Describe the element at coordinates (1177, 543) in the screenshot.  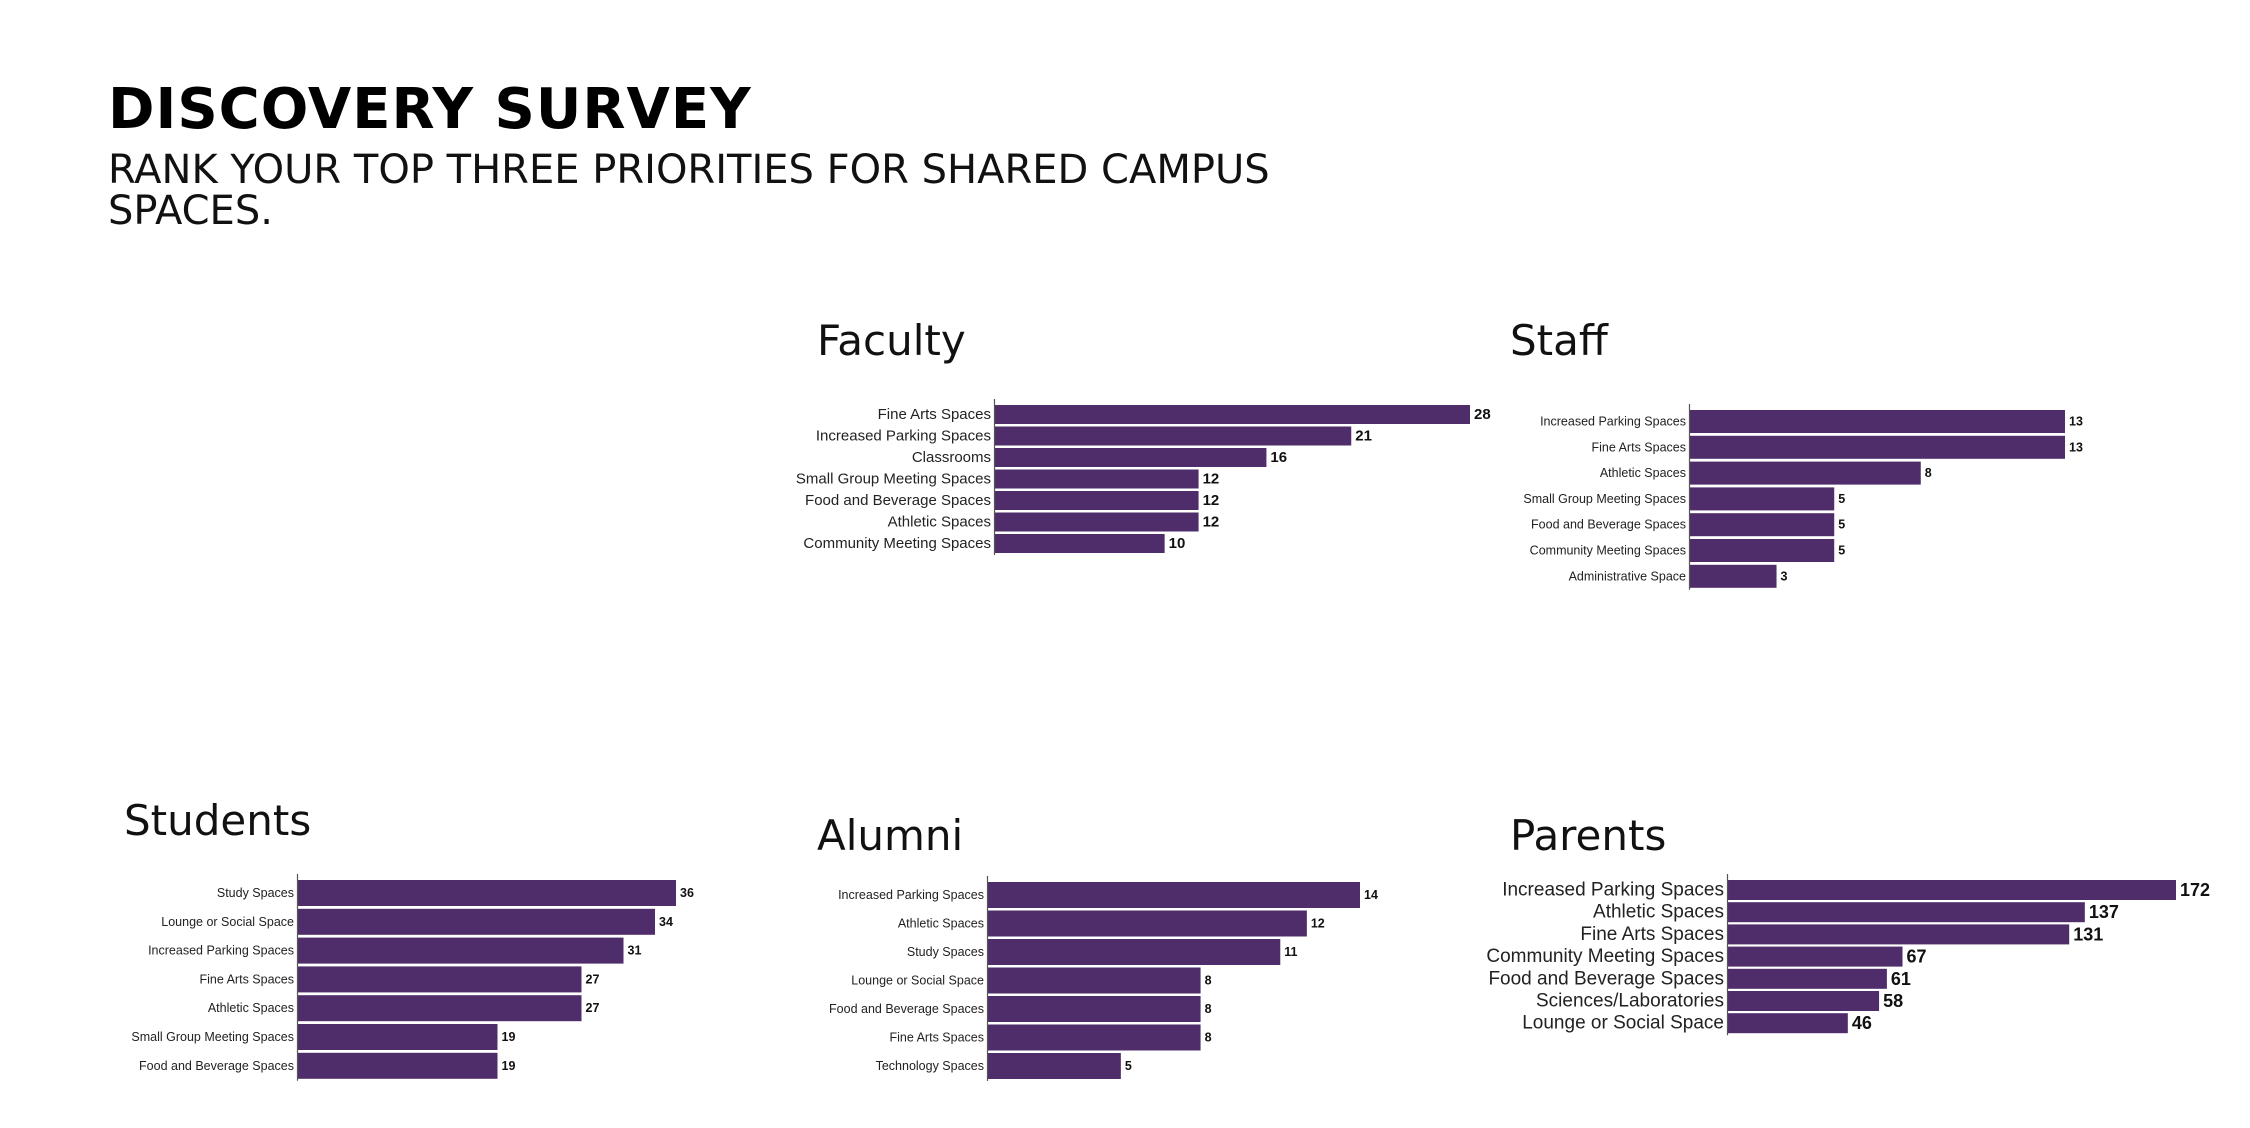
I see `faculty-value-label: 10` at that location.